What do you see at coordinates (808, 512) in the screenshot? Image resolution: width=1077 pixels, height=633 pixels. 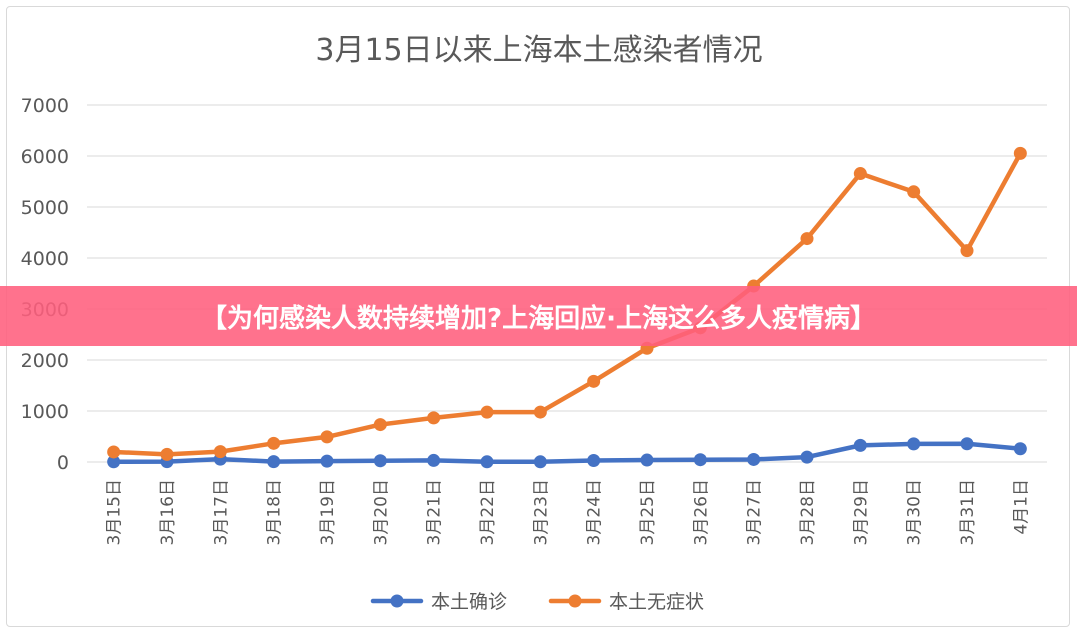 I see `x-tick-label: 3月28日` at bounding box center [808, 512].